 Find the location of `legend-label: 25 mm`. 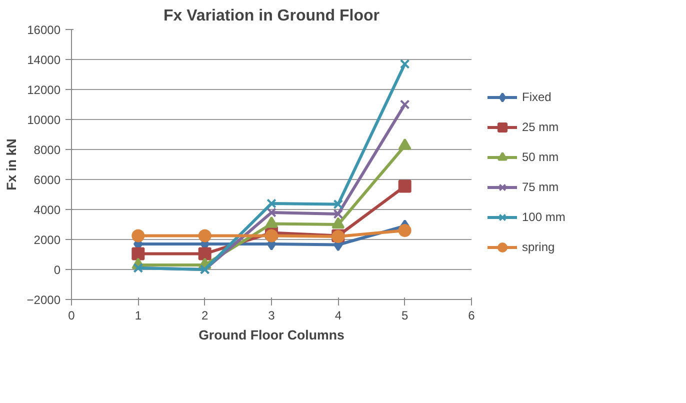

legend-label: 25 mm is located at coordinates (541, 127).